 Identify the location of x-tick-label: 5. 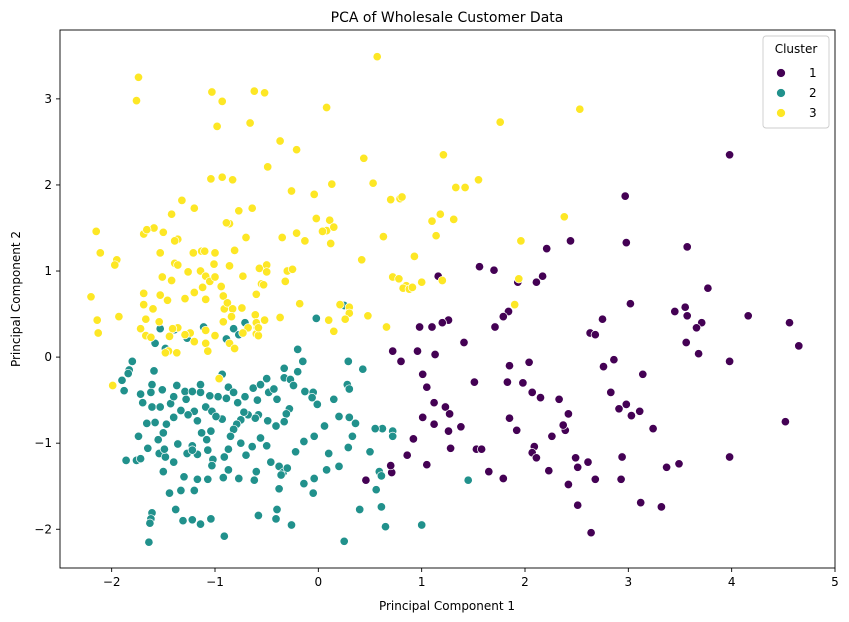
(835, 582).